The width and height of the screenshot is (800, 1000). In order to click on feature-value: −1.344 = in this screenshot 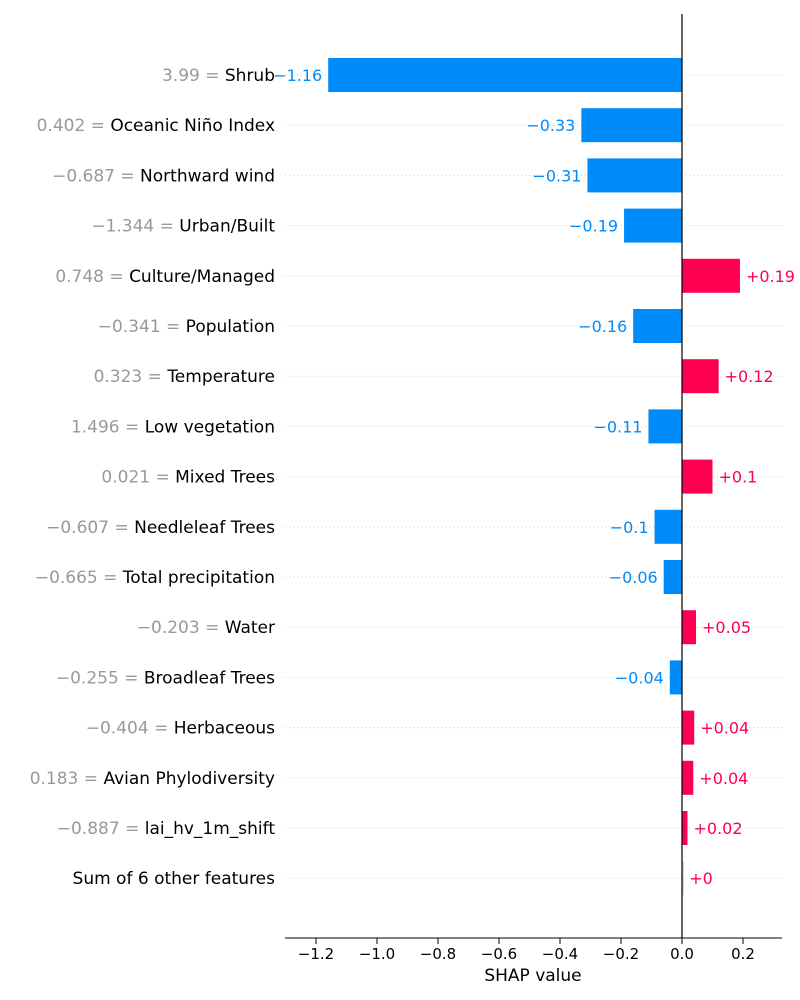, I will do `click(135, 227)`.